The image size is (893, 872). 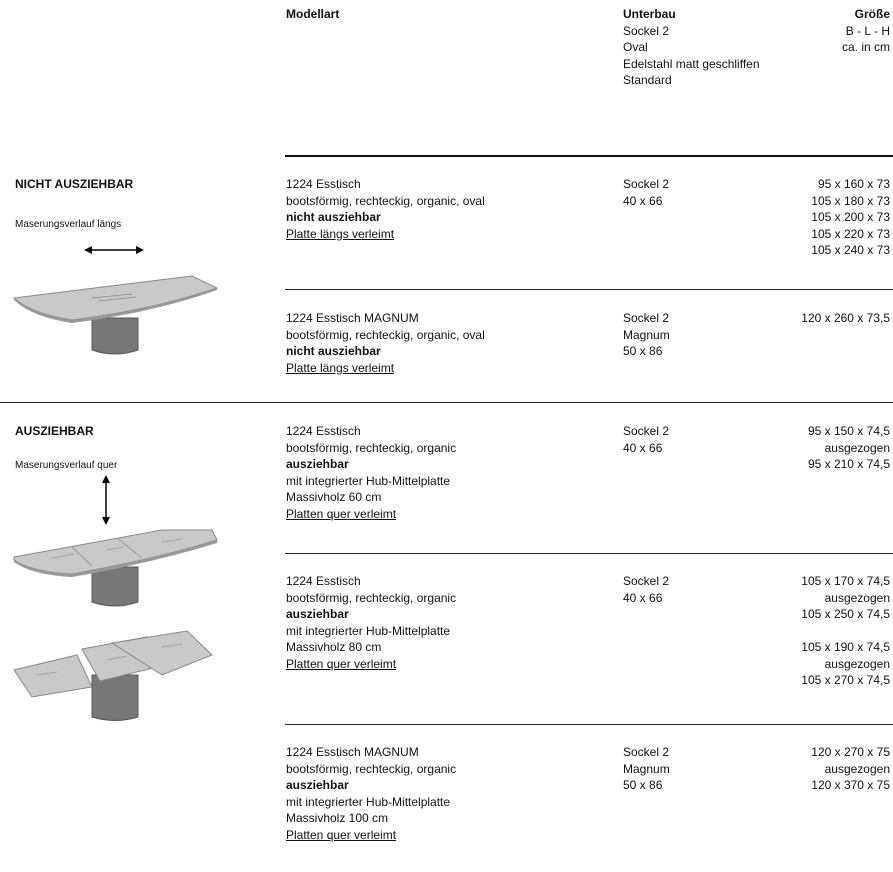 I want to click on section-title: NICHT AUSZIEHBAR, so click(x=74, y=184).